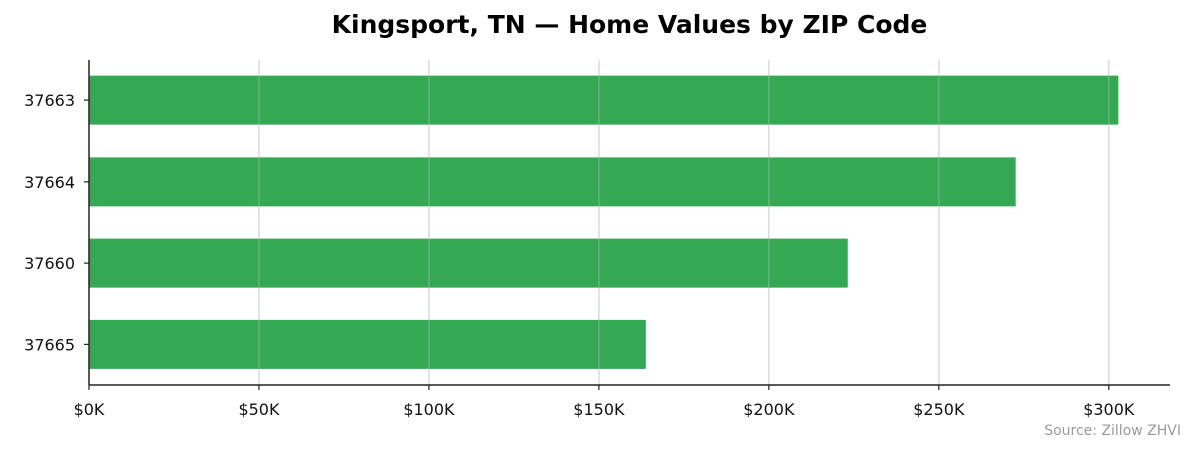  I want to click on x-tick-label: $300K, so click(1109, 409).